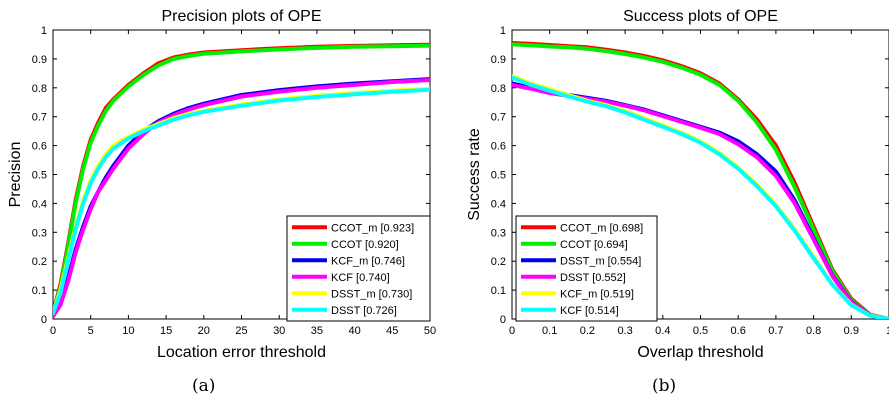 This screenshot has height=418, width=889. I want to click on chart-title: Success plots of OPE, so click(700, 16).